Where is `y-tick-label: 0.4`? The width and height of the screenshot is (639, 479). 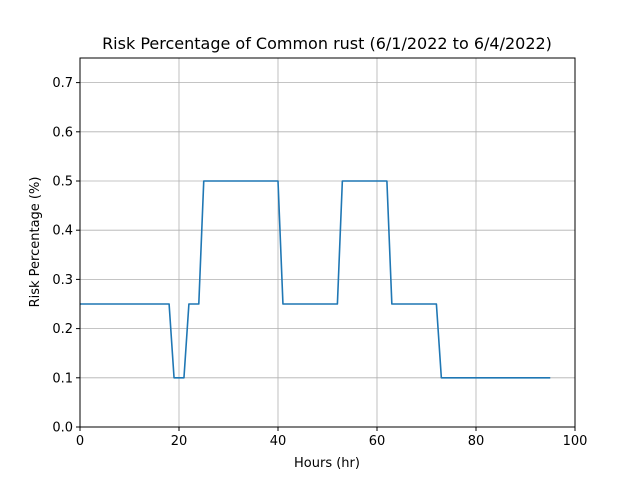
y-tick-label: 0.4 is located at coordinates (62, 231).